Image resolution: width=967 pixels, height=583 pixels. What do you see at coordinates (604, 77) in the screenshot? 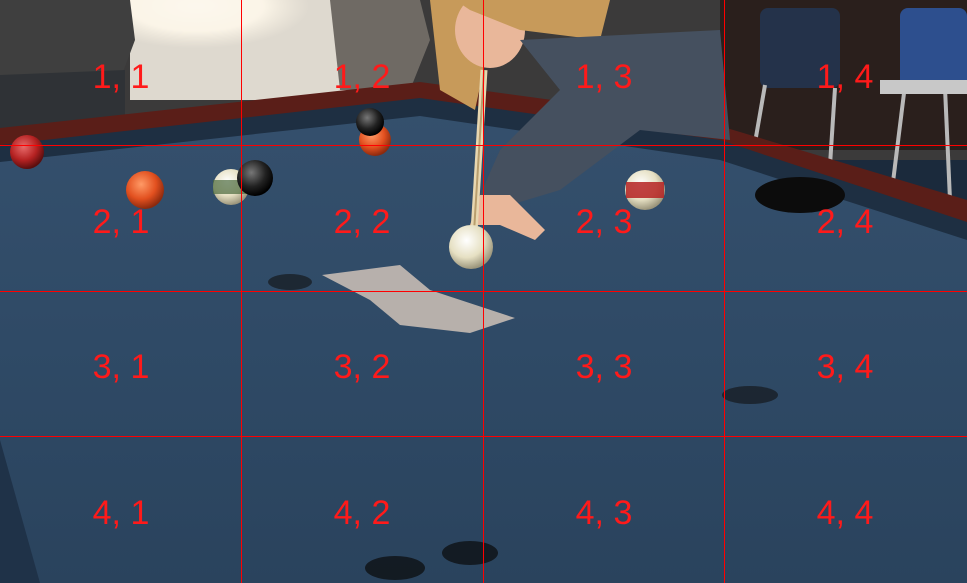
I see `grid-cell-label: 1, 3` at bounding box center [604, 77].